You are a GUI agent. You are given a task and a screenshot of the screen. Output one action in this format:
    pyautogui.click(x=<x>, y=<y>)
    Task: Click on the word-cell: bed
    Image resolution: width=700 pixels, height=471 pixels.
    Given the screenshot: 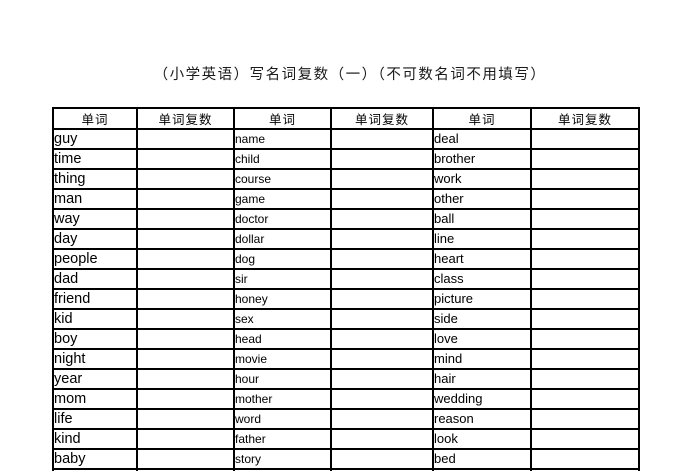 What is the action you would take?
    pyautogui.click(x=482, y=459)
    